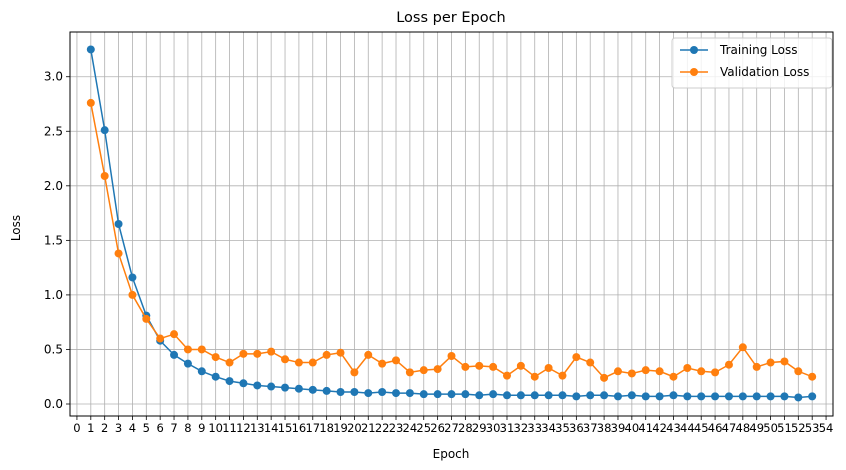 Image resolution: width=846 pixels, height=470 pixels. I want to click on y-tick-label: 2.0, so click(53, 186).